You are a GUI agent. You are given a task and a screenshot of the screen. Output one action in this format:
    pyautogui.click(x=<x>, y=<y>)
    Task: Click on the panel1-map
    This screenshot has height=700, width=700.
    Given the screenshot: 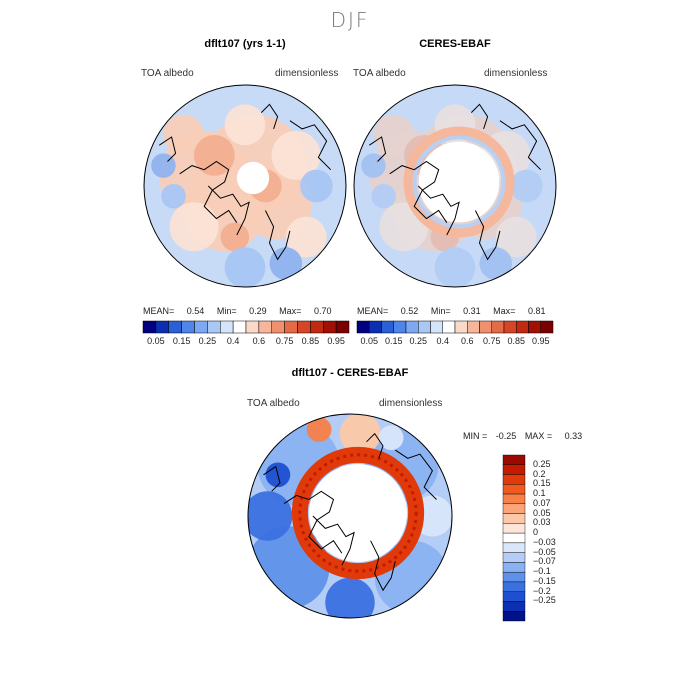 What is the action you would take?
    pyautogui.click(x=245, y=186)
    